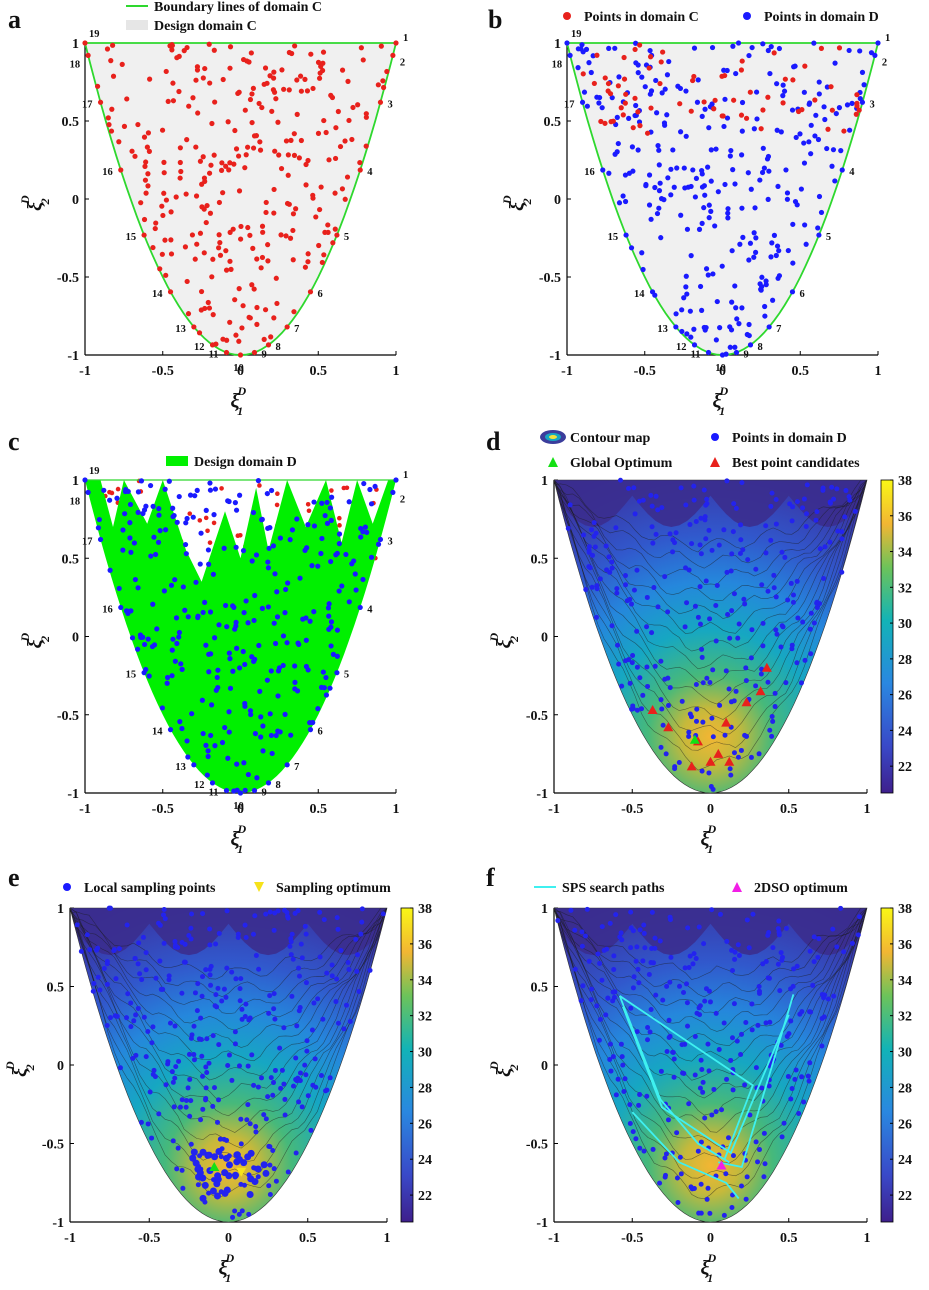 The height and width of the screenshot is (1290, 929). Describe the element at coordinates (396, 809) in the screenshot. I see `x-tick-label: 1` at that location.